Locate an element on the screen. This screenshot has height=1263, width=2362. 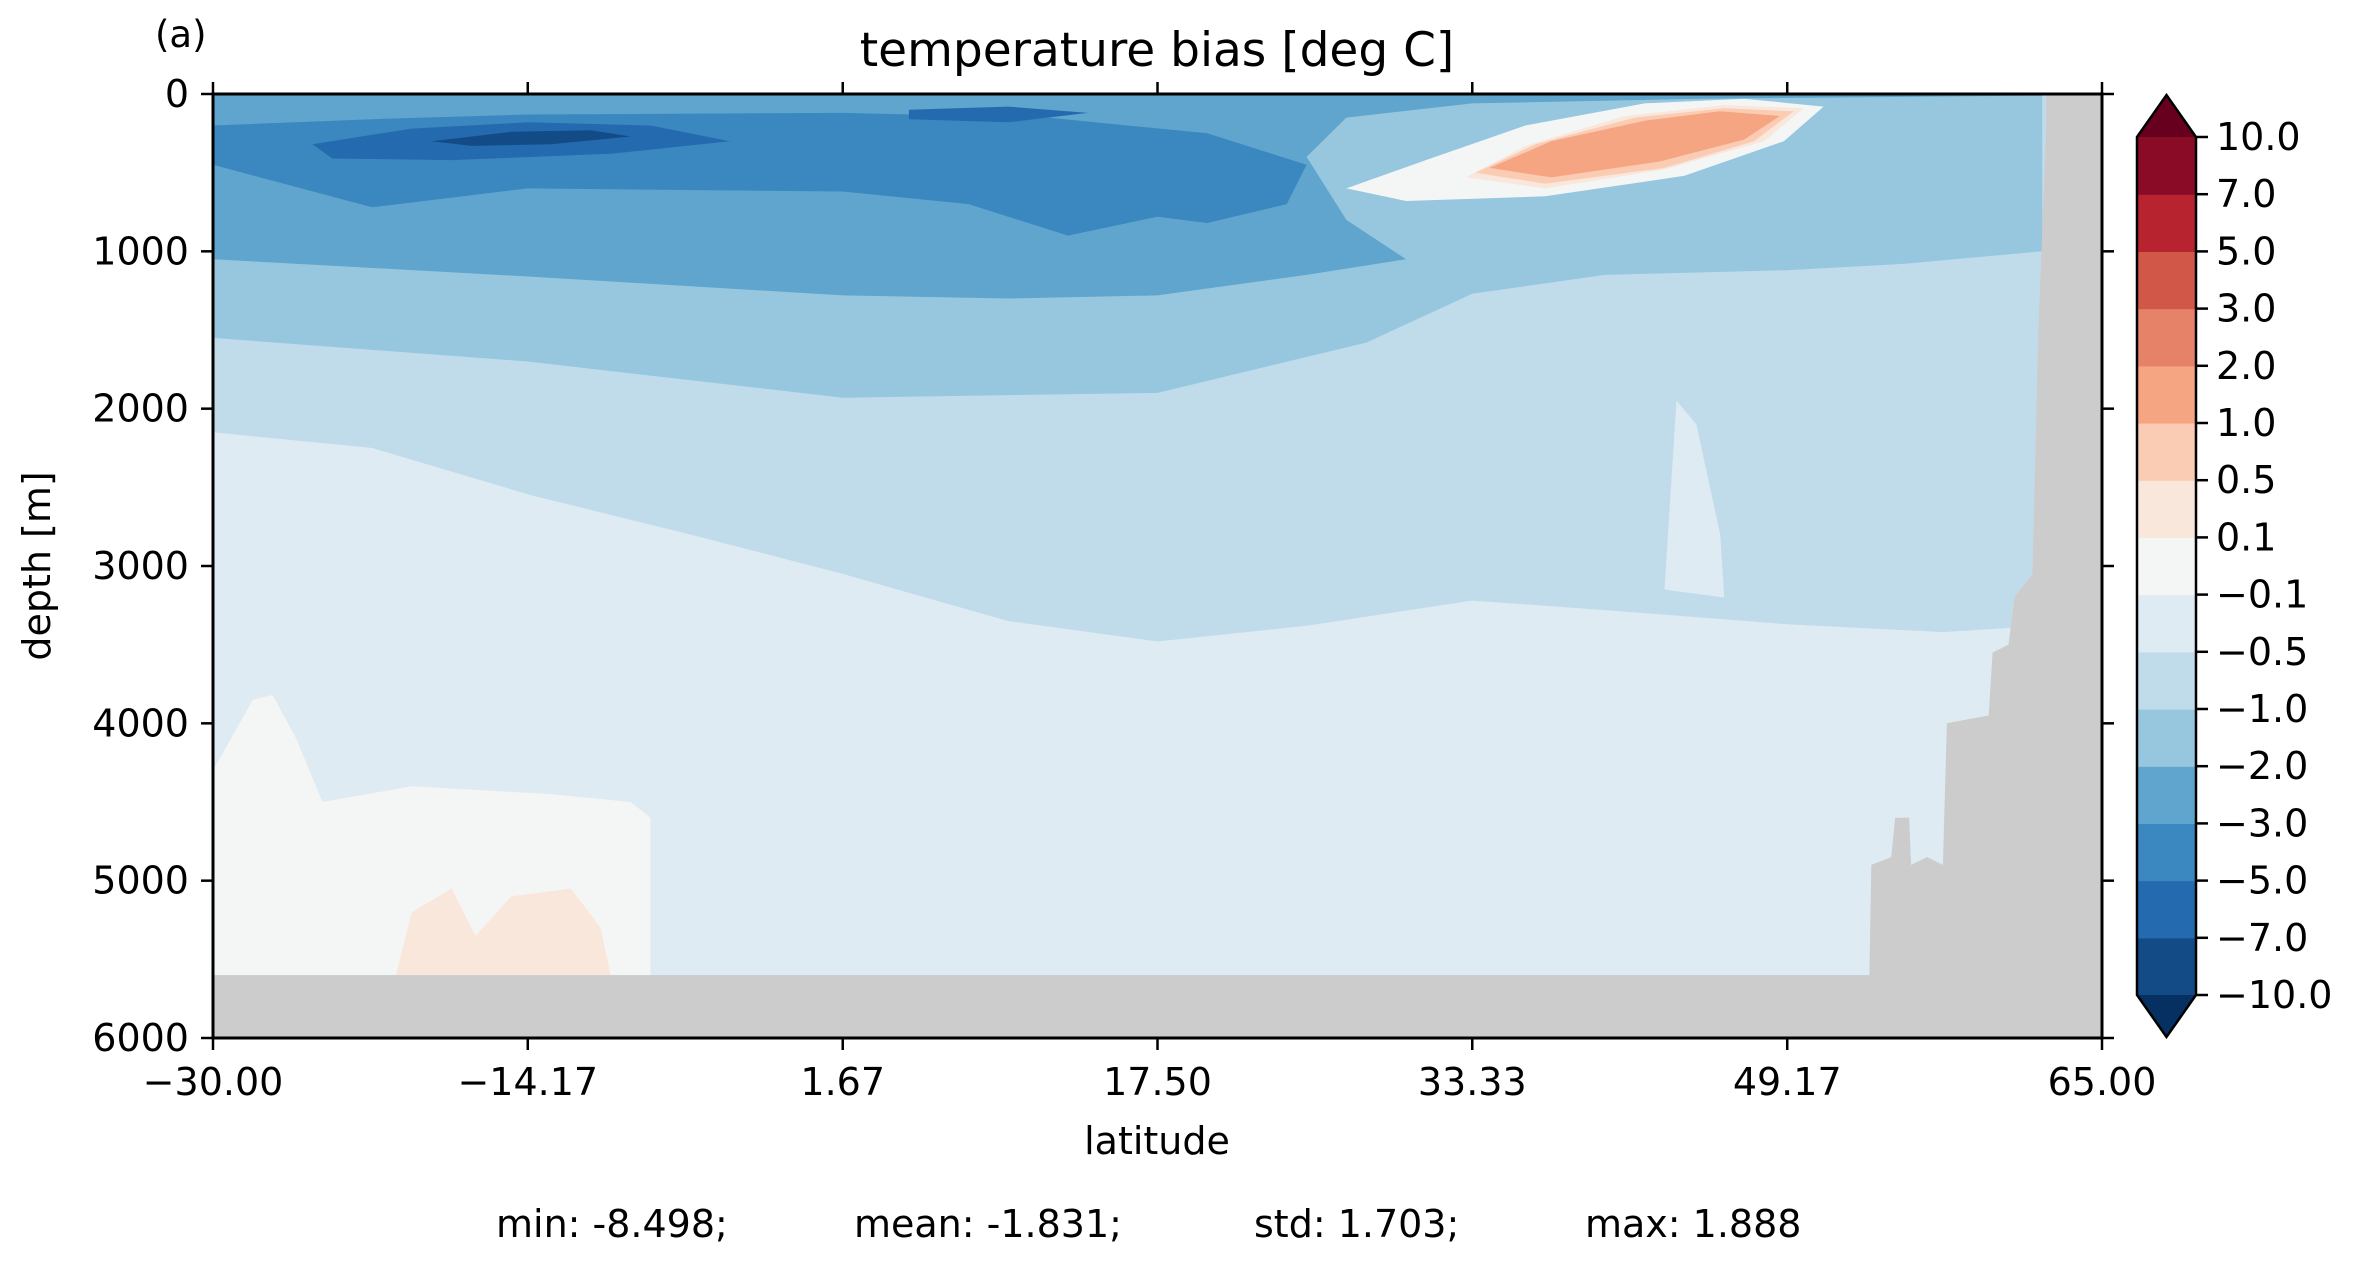
colorbar-tick-label: −7.0 is located at coordinates (2262, 938).